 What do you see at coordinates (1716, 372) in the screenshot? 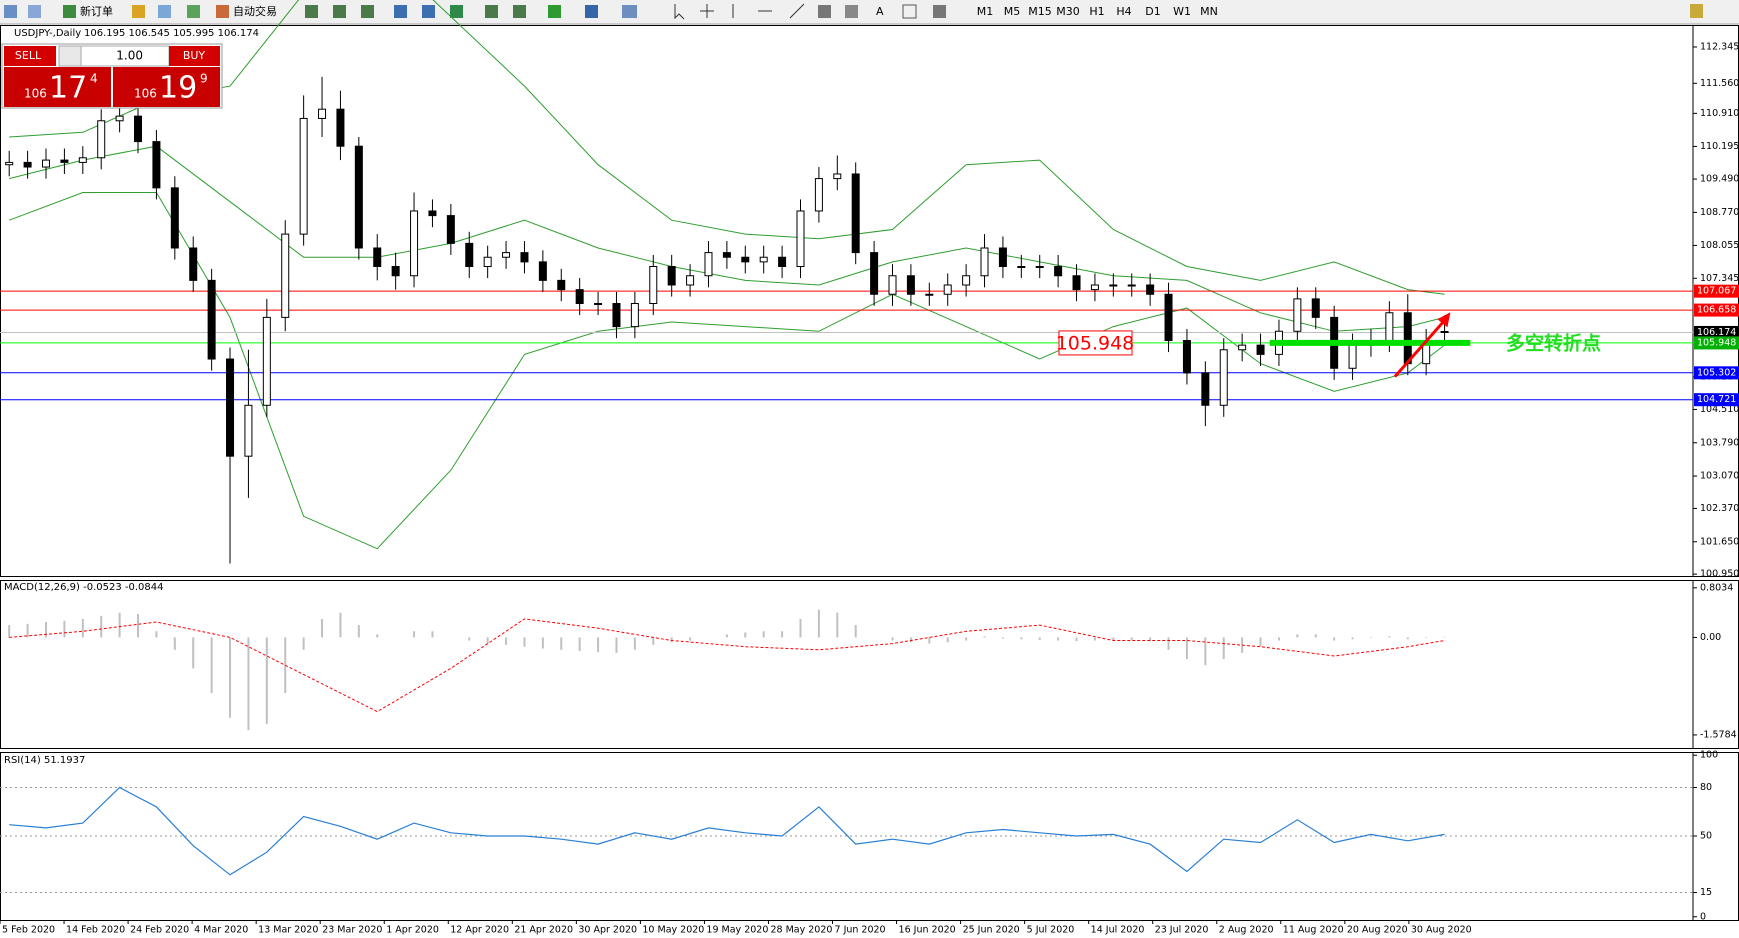
I see `level-label: 105.302` at bounding box center [1716, 372].